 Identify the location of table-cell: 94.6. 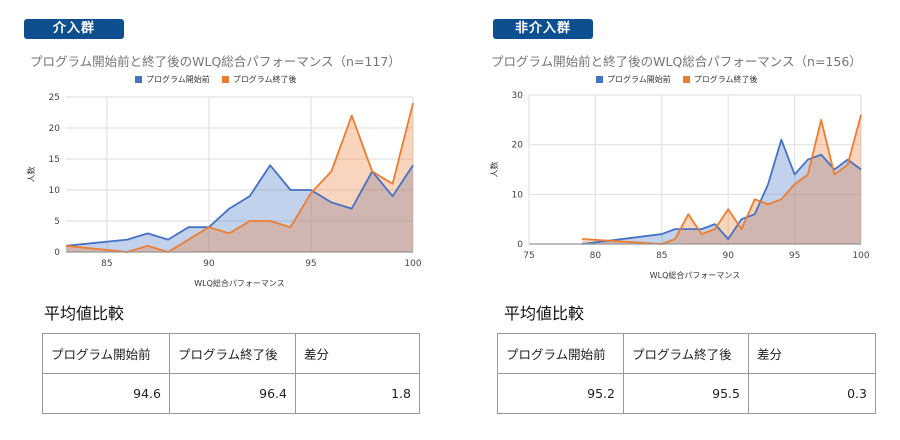
(106, 393).